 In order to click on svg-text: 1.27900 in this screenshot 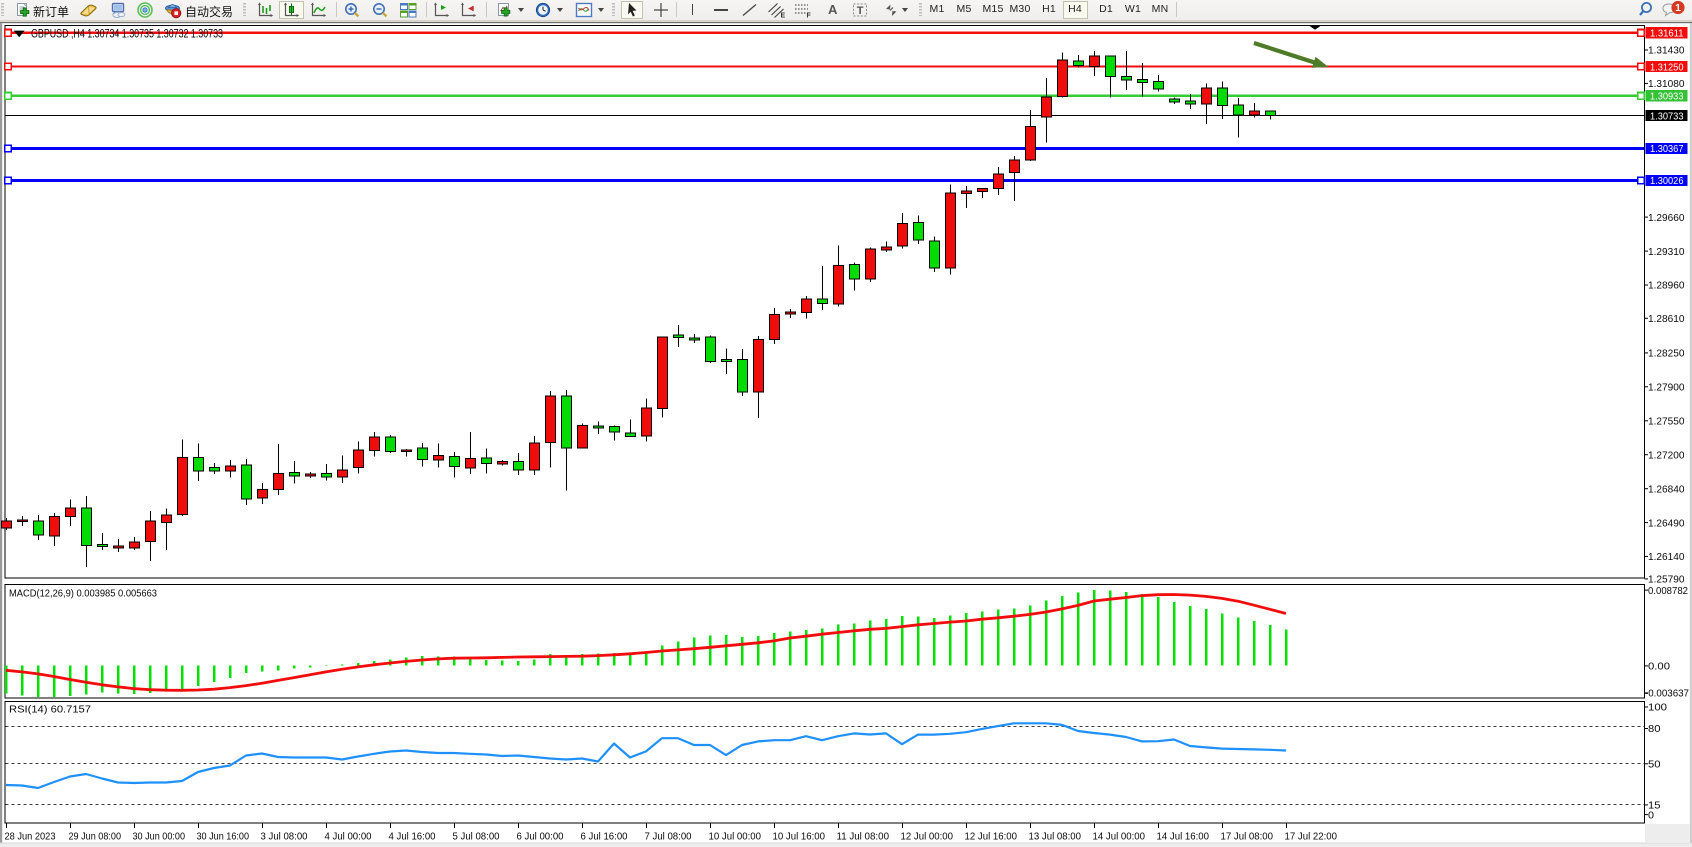, I will do `click(1666, 388)`.